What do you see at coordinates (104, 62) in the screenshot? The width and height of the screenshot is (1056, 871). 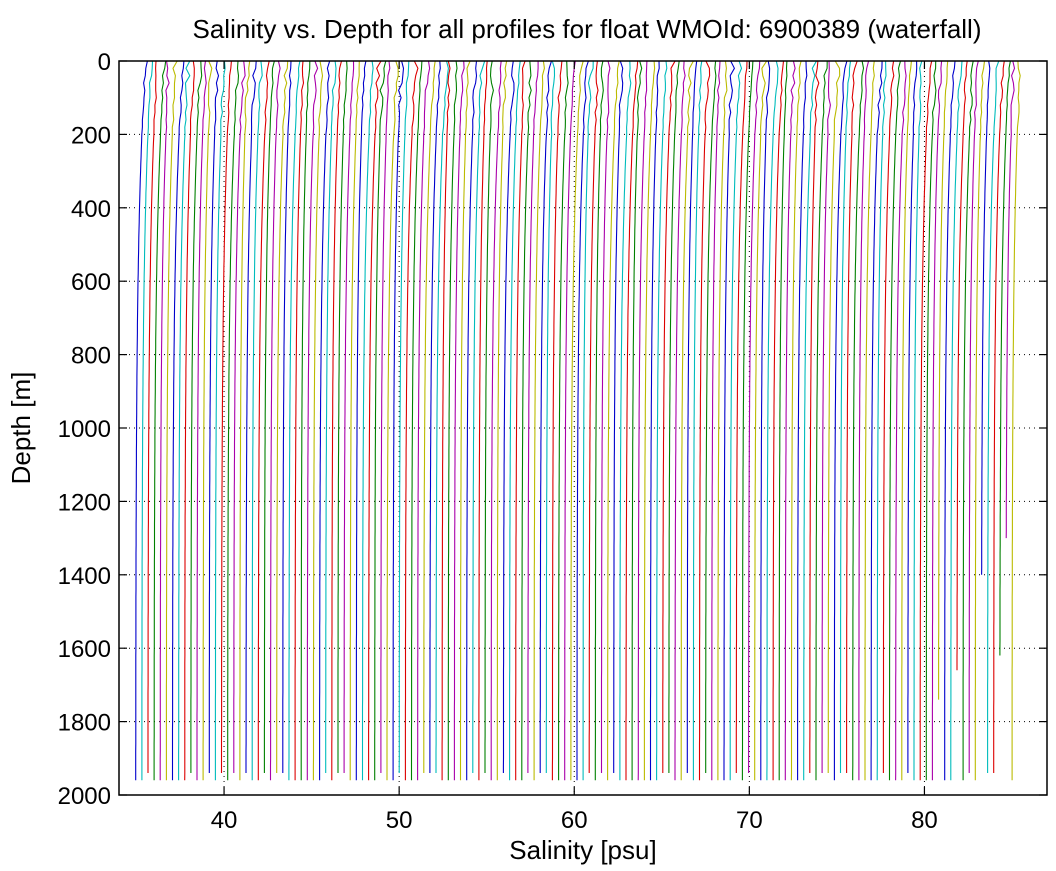 I see `y-tick-label: 0` at bounding box center [104, 62].